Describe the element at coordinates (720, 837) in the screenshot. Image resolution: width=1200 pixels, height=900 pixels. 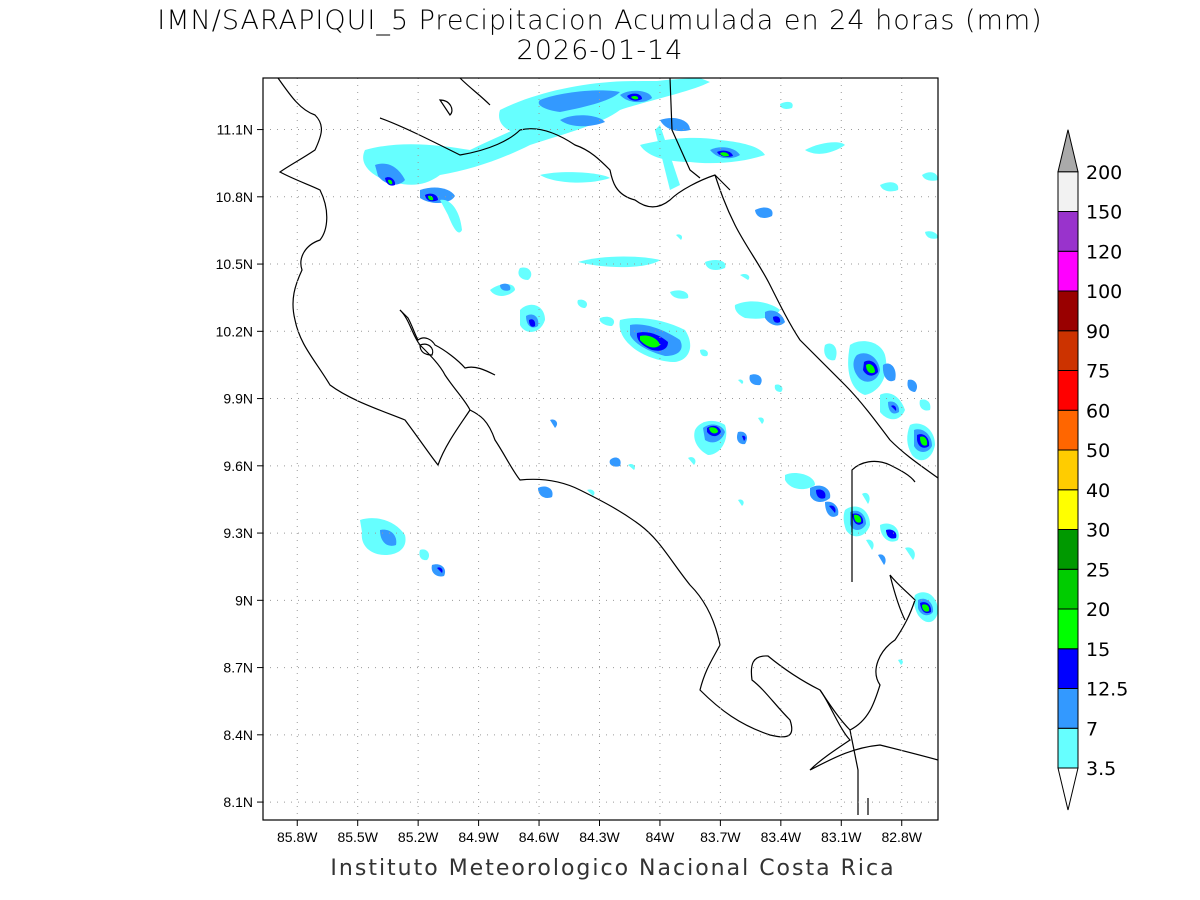
I see `lon-tick-label: 83.7W` at that location.